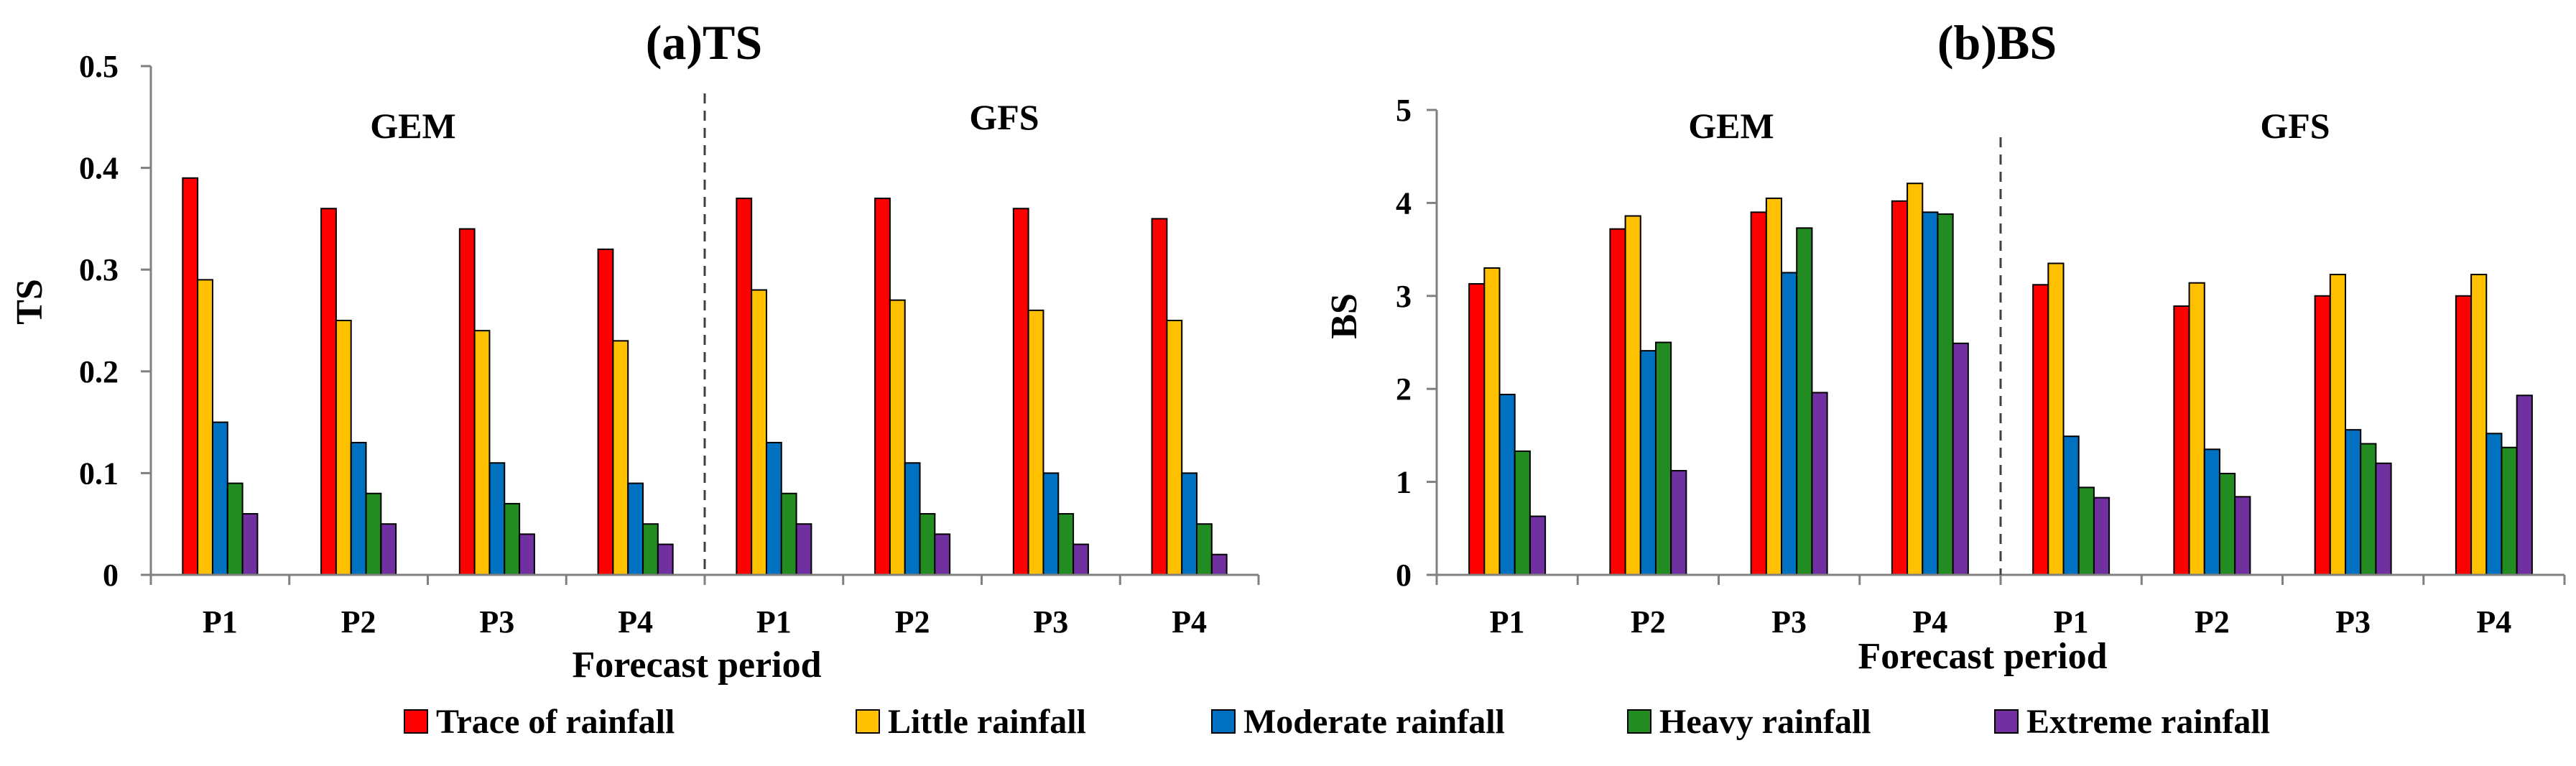 The image size is (2576, 766). Describe the element at coordinates (1404, 203) in the screenshot. I see `y-tick-label: 4` at that location.